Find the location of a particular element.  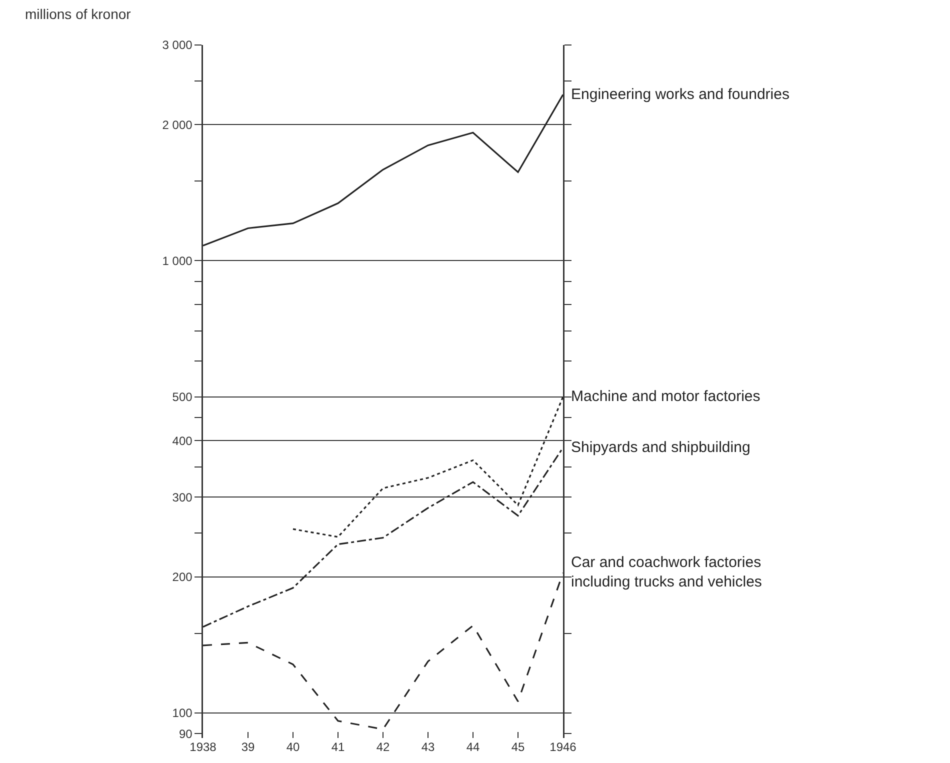

y-tick-label: 1 000 is located at coordinates (177, 261).